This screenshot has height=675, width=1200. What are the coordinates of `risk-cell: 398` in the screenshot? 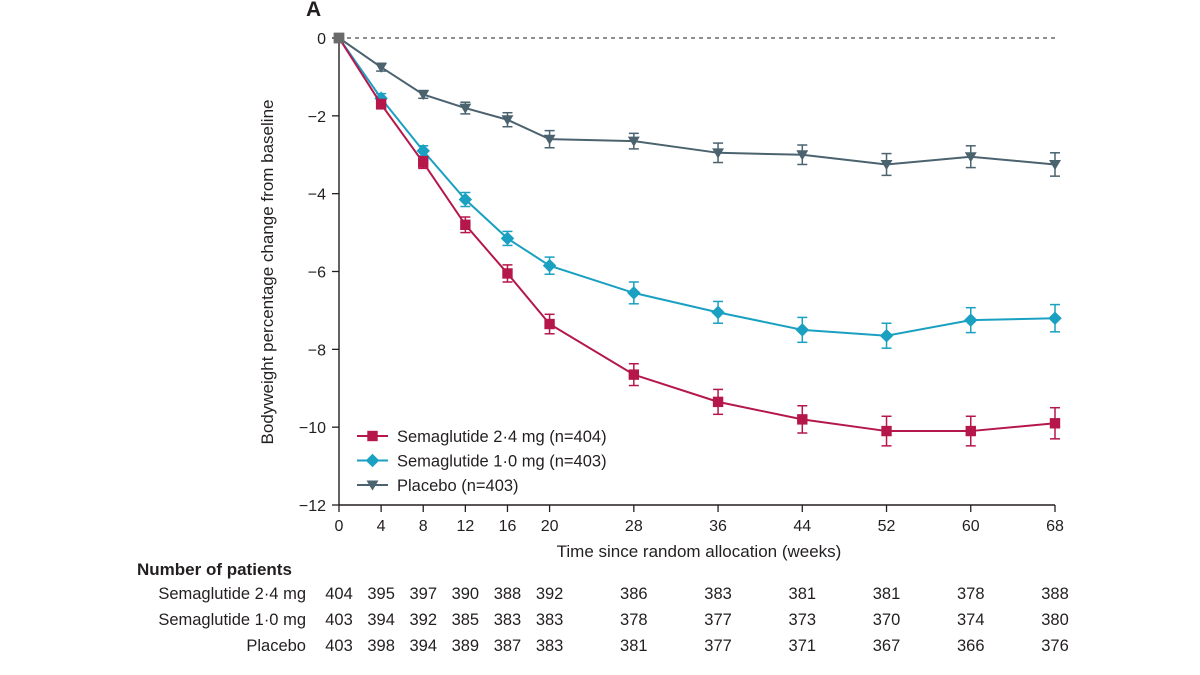 It's located at (381, 646).